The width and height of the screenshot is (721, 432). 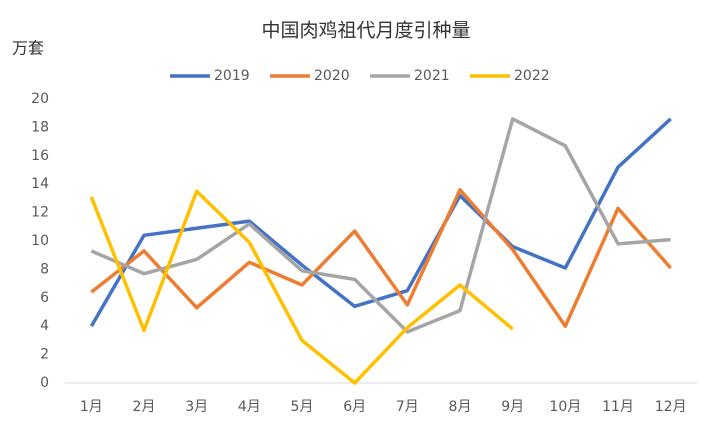 What do you see at coordinates (332, 76) in the screenshot?
I see `legend-label: 2020` at bounding box center [332, 76].